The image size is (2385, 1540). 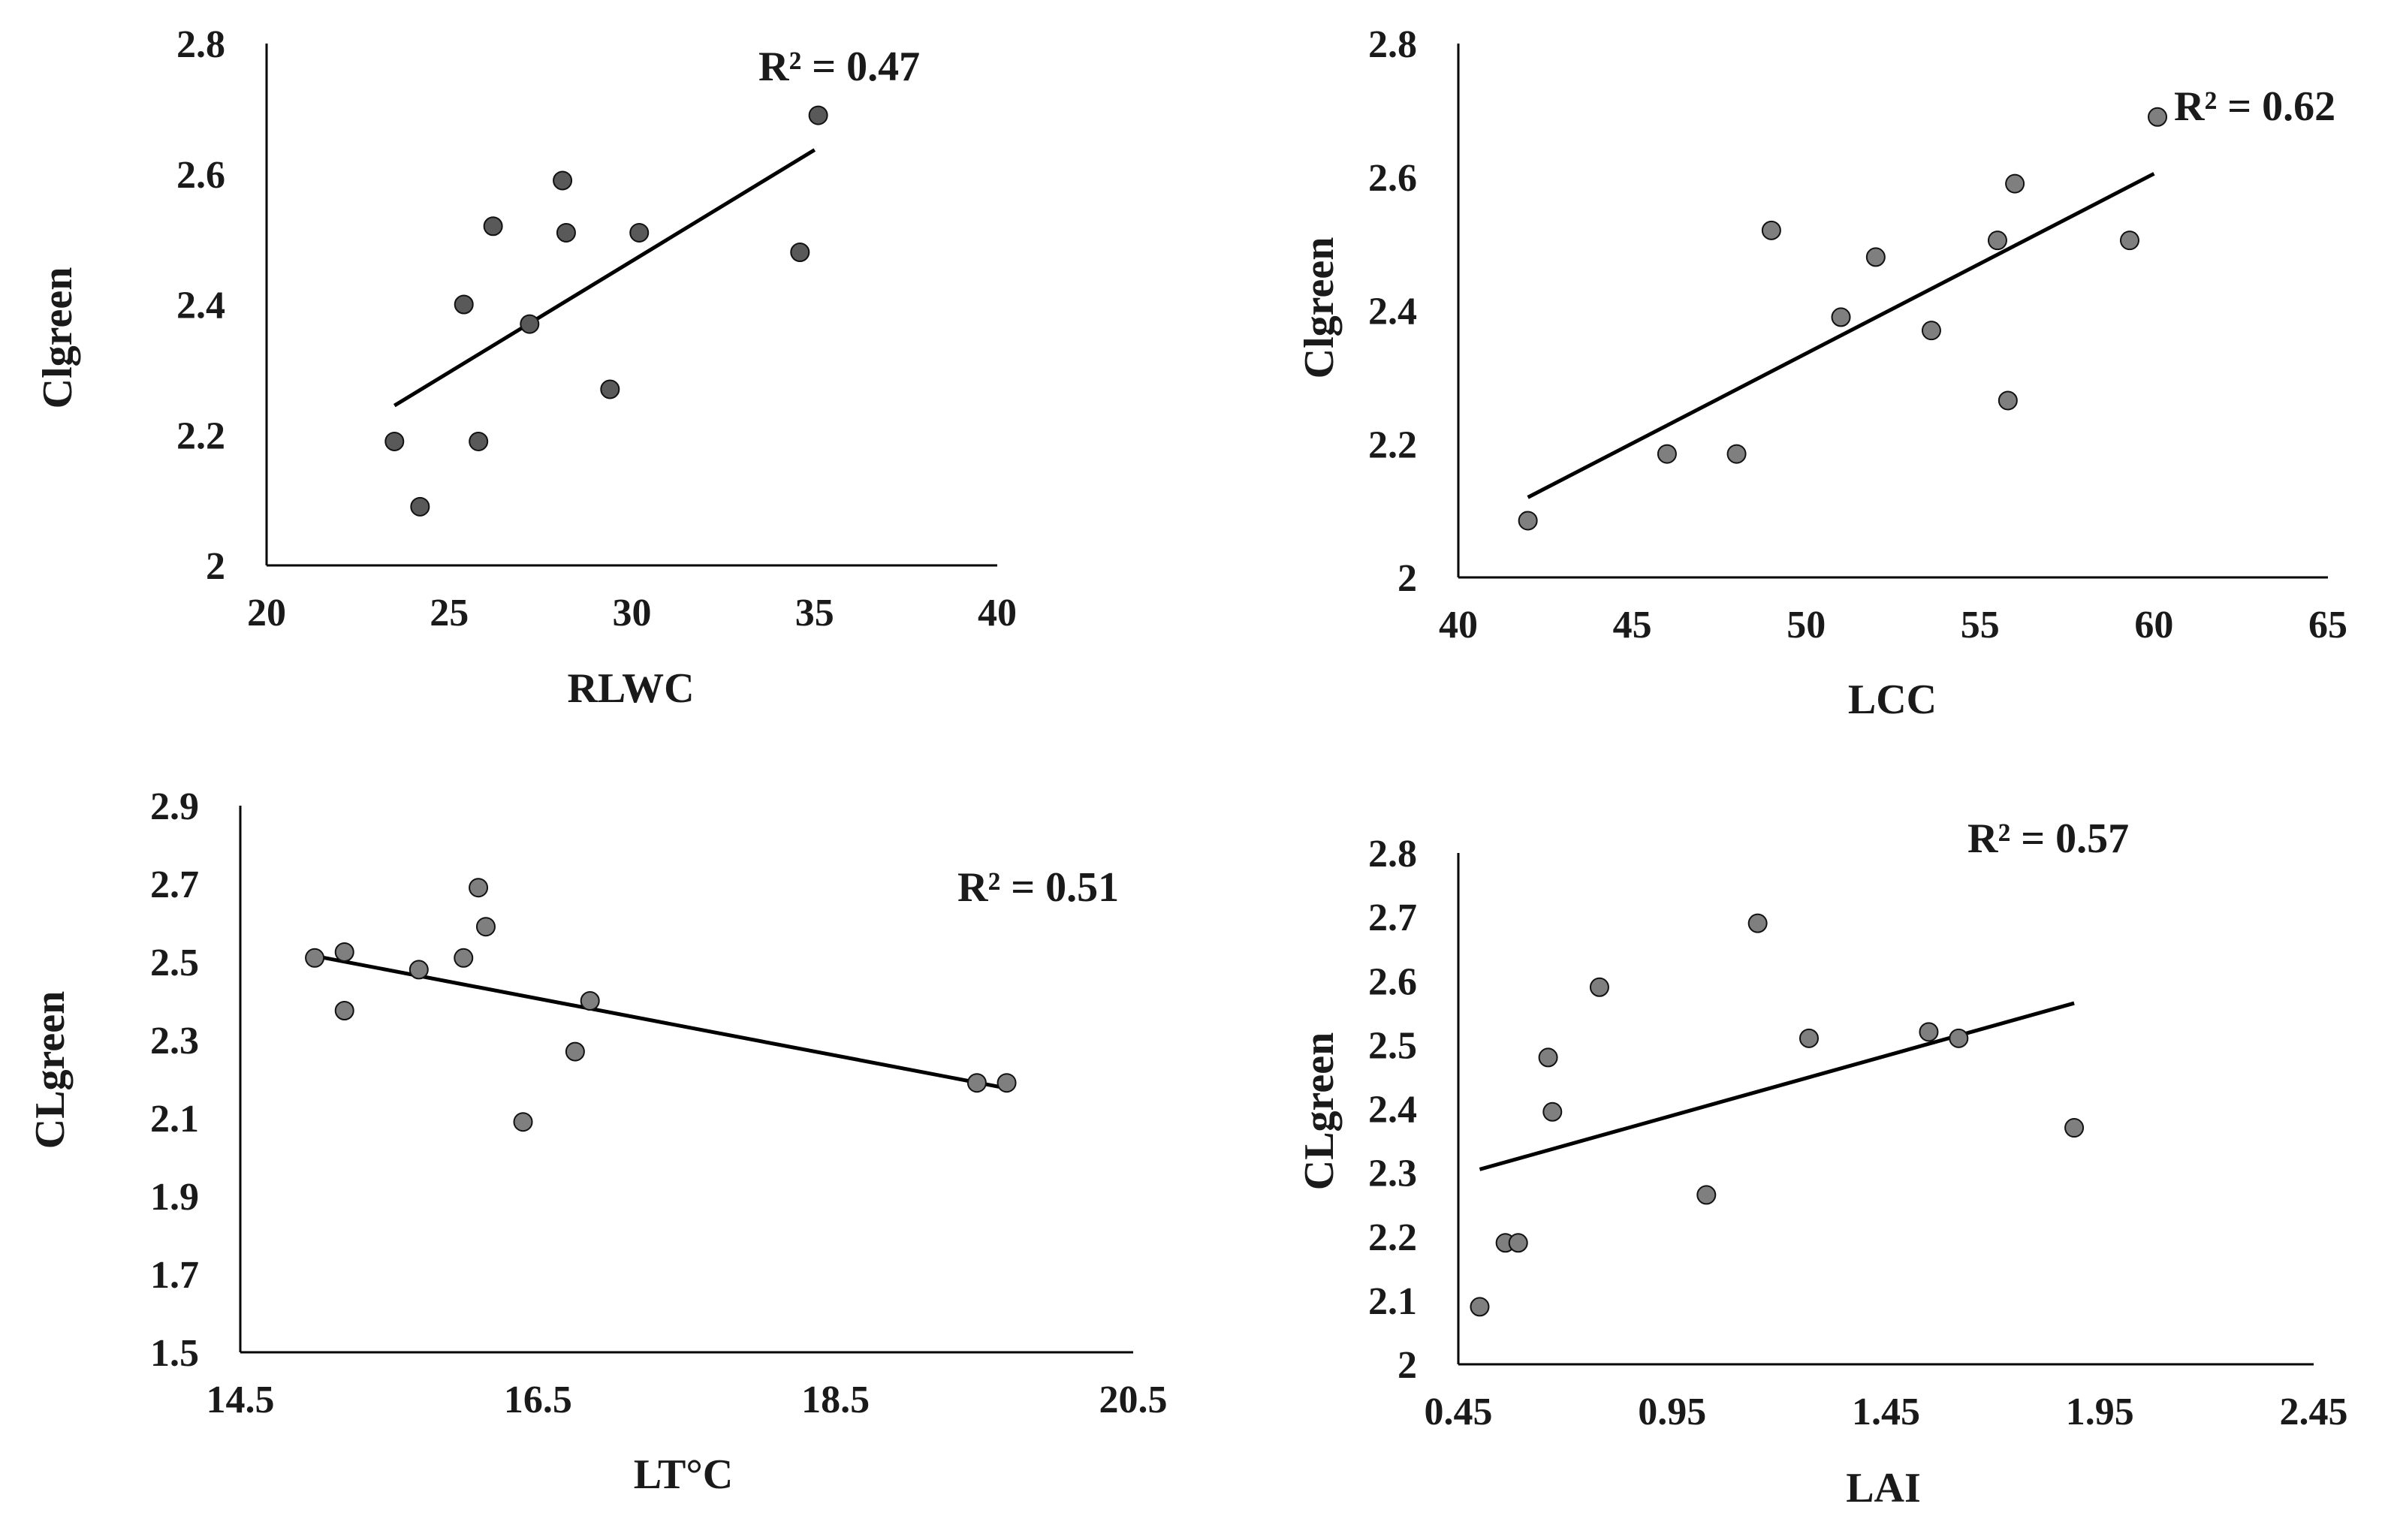 What do you see at coordinates (266, 613) in the screenshot?
I see `x-tick-label: 20` at bounding box center [266, 613].